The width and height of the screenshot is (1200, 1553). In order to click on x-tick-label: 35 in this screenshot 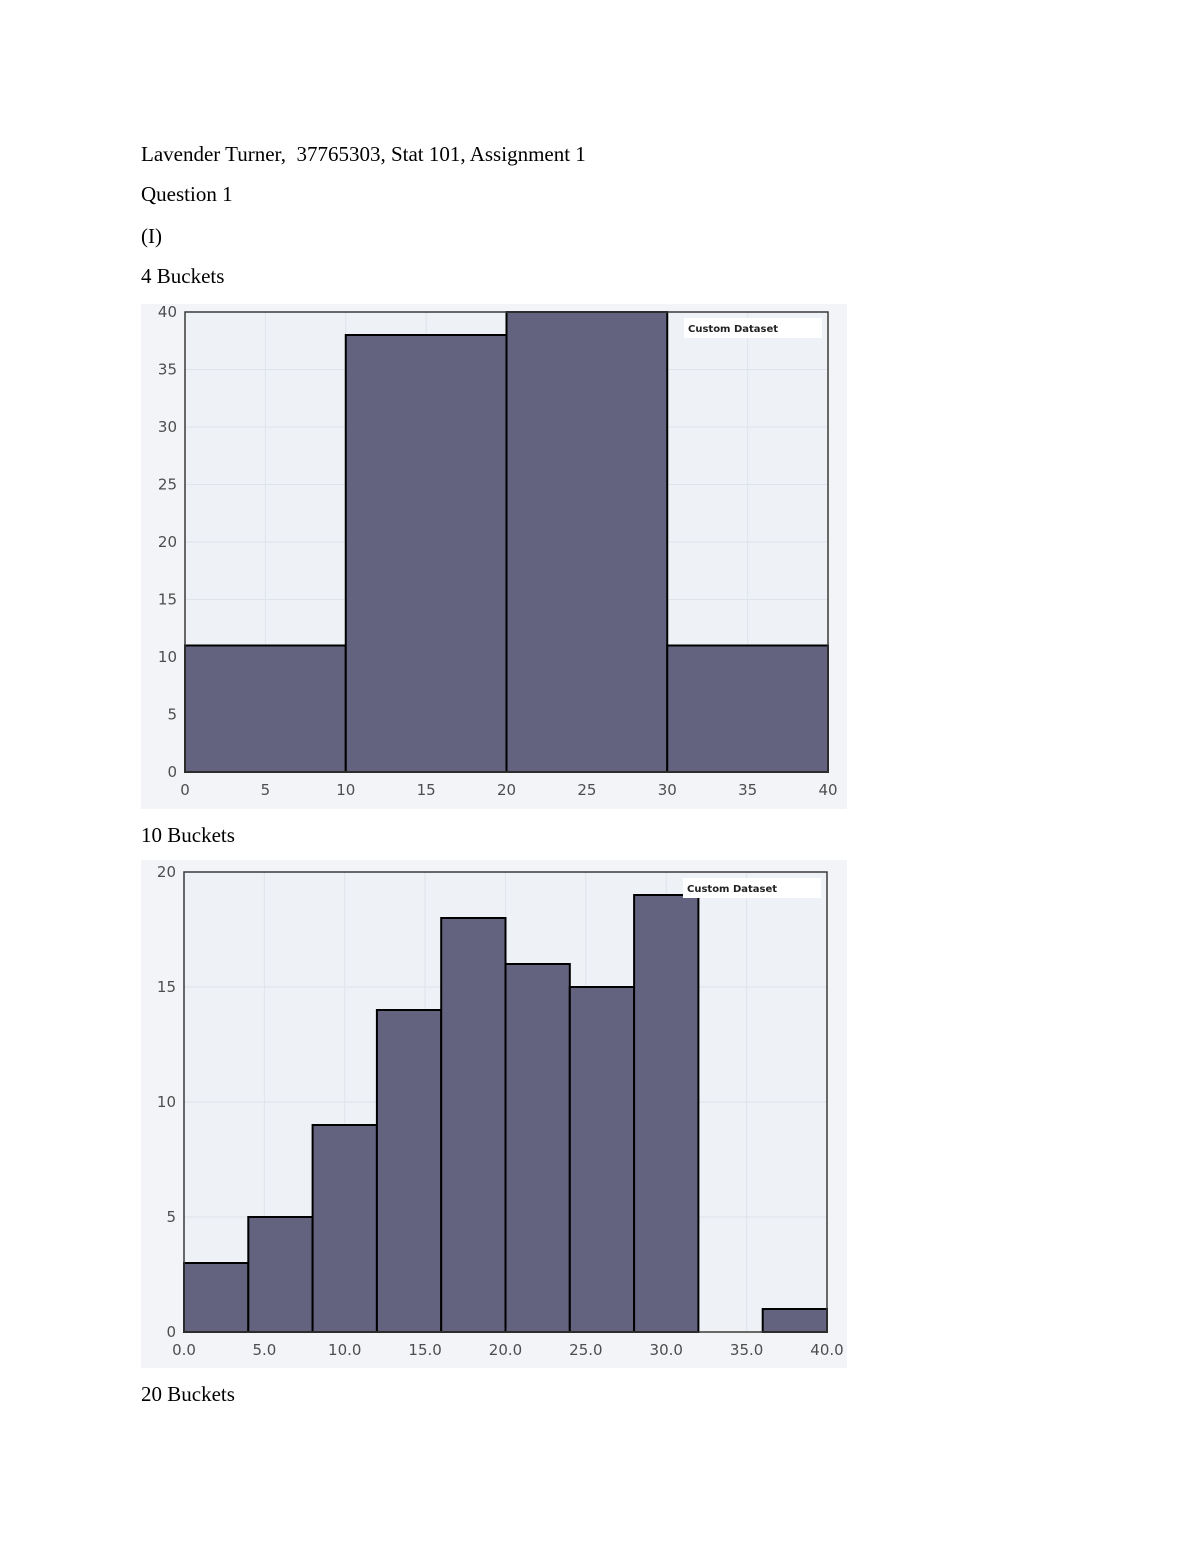, I will do `click(747, 790)`.